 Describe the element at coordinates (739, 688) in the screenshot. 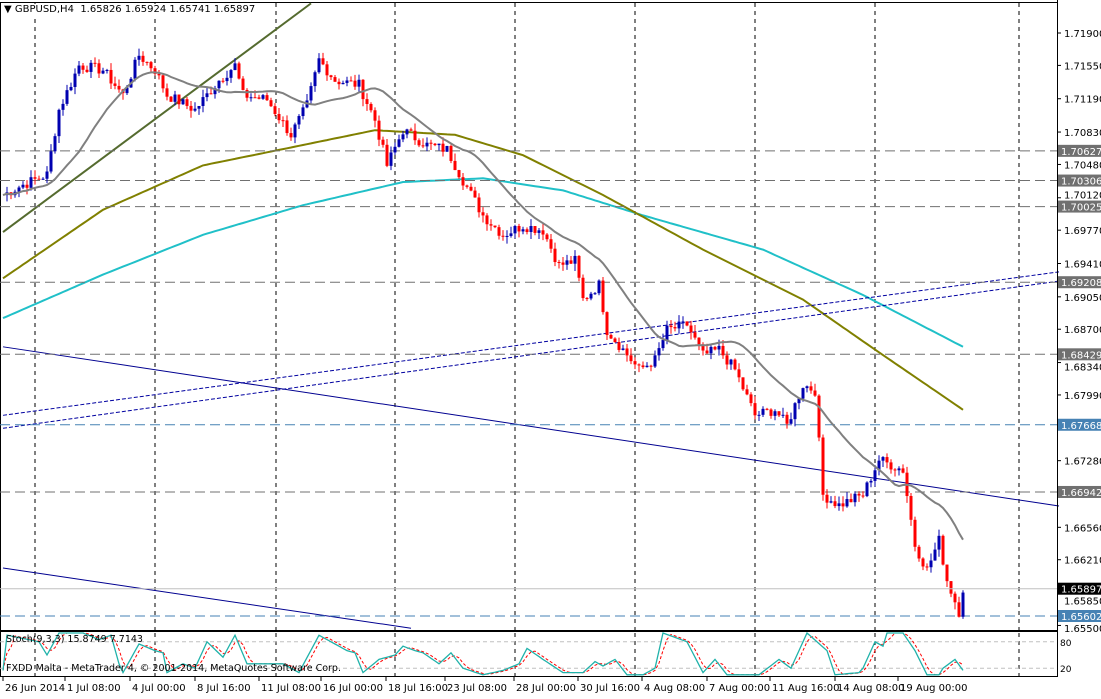

I see `time-tick-label: 7 Aug 00:00` at that location.